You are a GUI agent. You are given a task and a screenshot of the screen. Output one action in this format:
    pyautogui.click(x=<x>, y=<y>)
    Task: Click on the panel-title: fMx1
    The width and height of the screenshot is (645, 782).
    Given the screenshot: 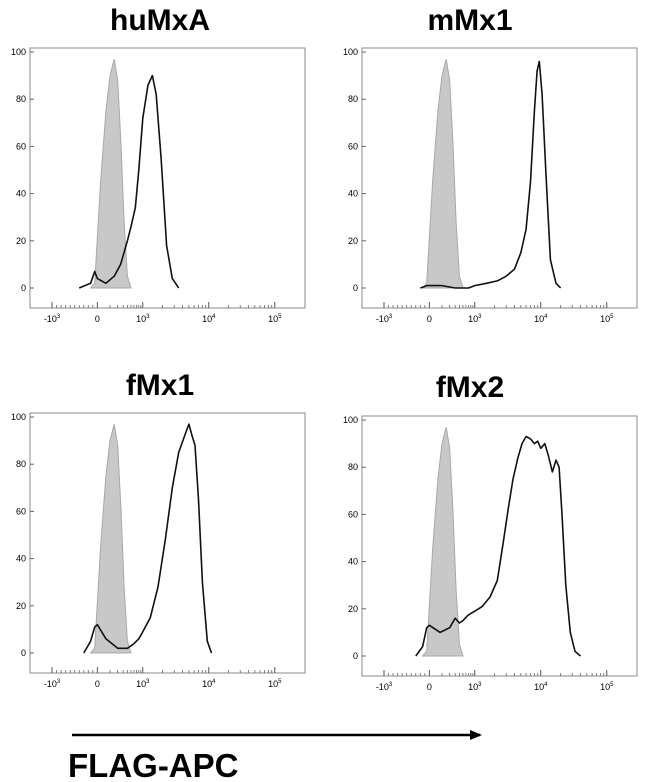 What is the action you would take?
    pyautogui.click(x=160, y=385)
    